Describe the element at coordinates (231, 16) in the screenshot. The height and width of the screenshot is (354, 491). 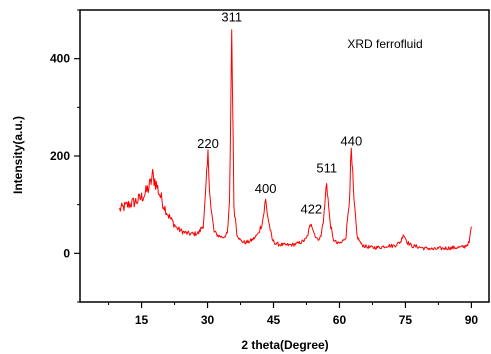
I see `peak-label: 311` at that location.